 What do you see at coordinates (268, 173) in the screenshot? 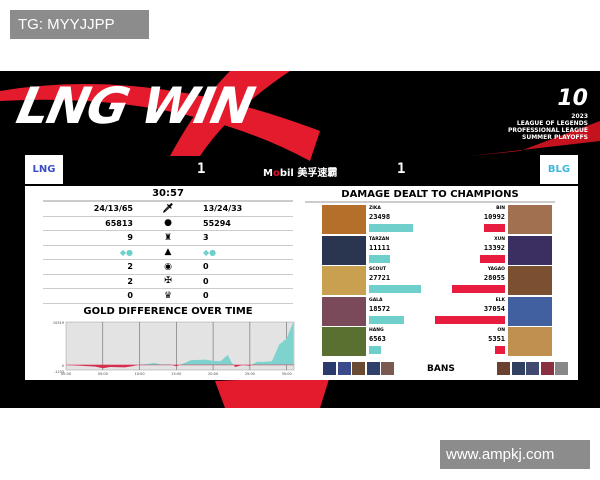
I see `s1: M` at bounding box center [268, 173].